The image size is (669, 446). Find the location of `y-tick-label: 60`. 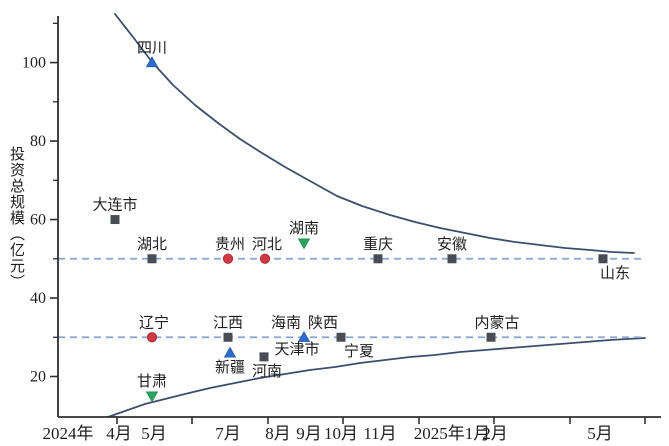

y-tick-label: 60 is located at coordinates (38, 220).